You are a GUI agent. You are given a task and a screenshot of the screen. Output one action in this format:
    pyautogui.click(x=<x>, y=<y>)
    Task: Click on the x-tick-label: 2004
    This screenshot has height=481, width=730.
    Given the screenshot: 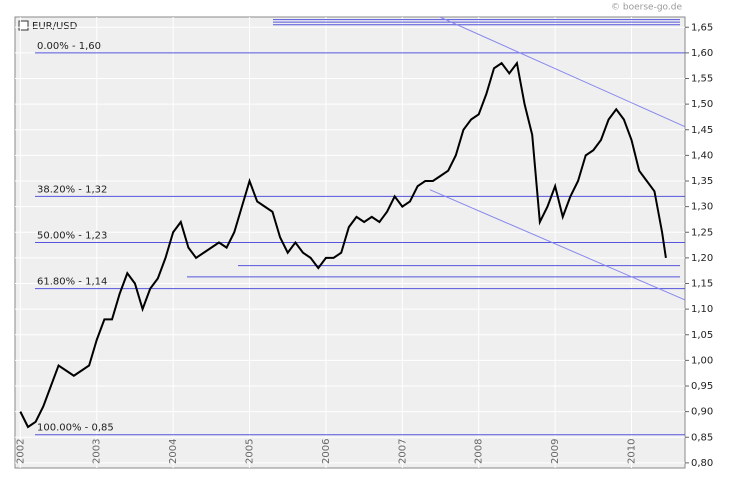 What is the action you would take?
    pyautogui.click(x=173, y=451)
    